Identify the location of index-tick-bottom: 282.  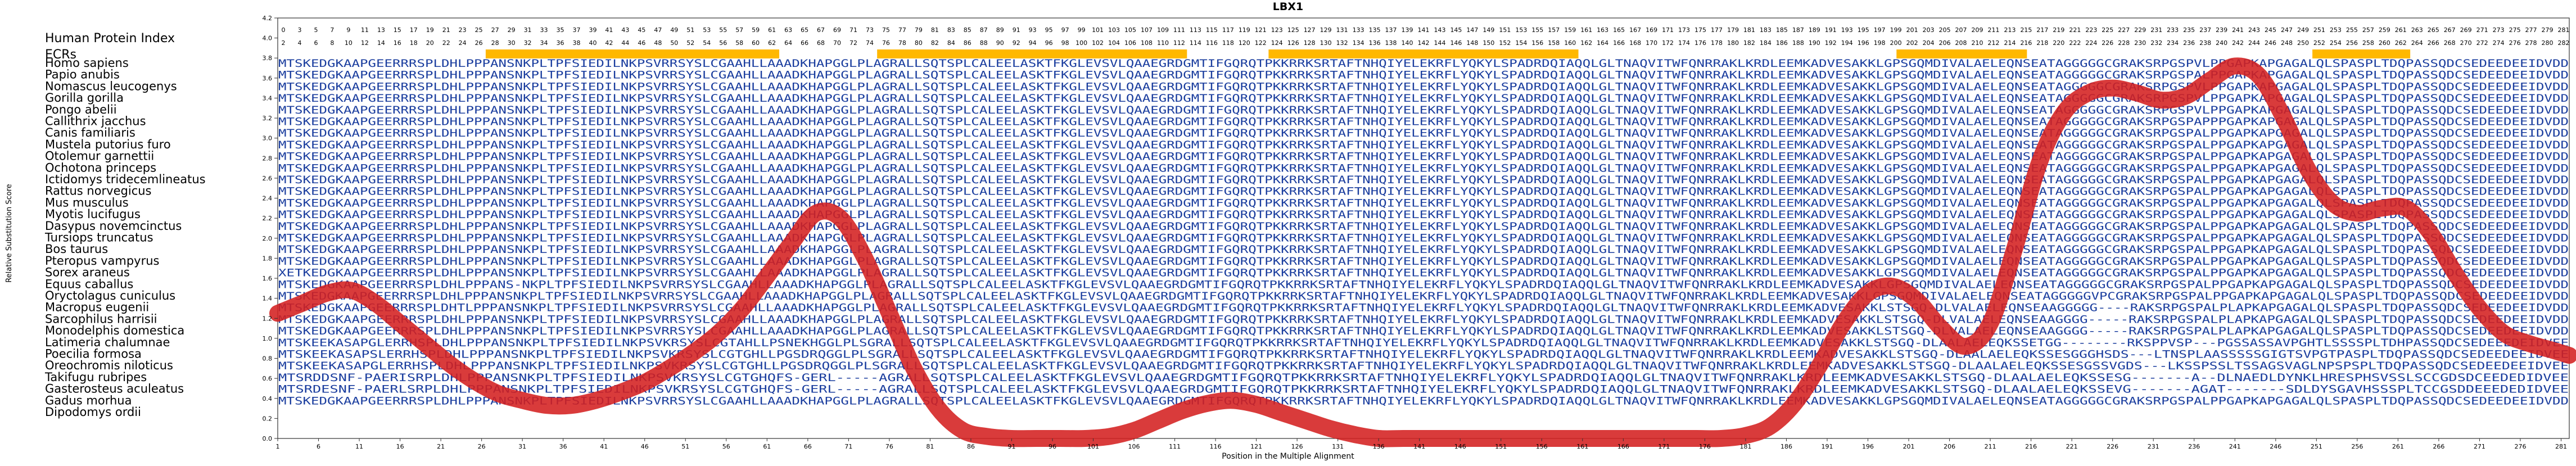
(2564, 43).